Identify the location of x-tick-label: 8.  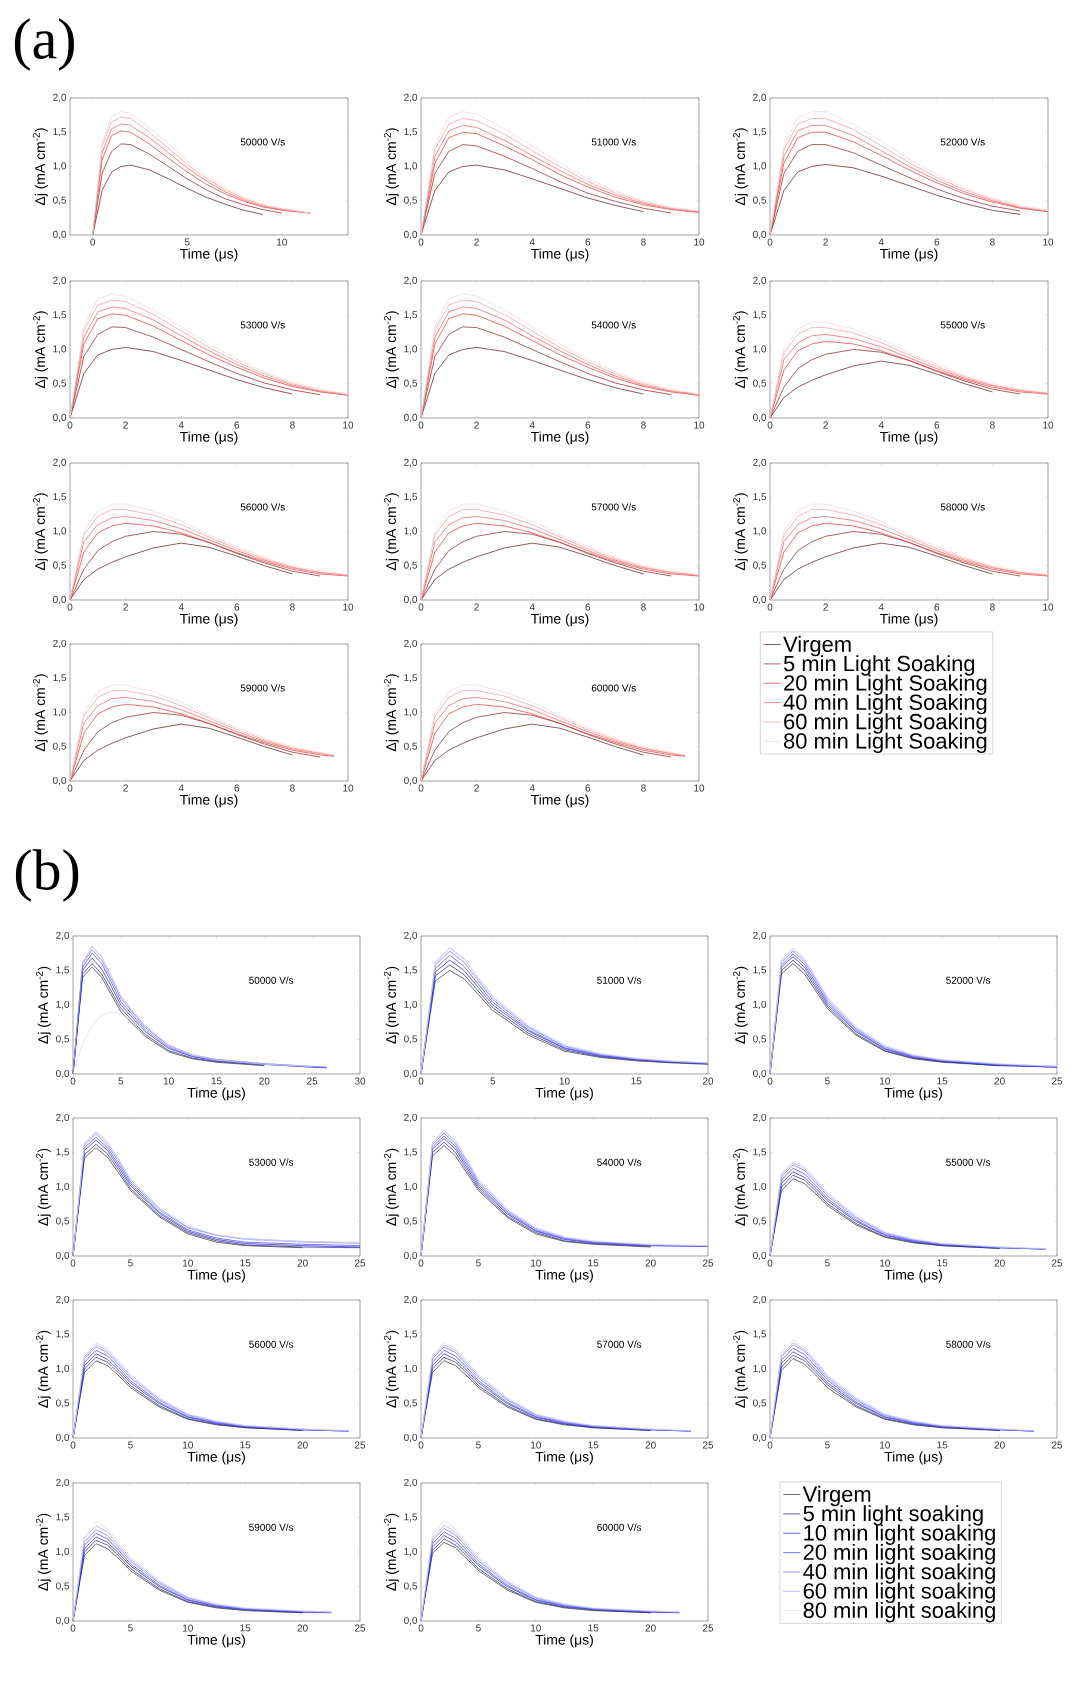
(292, 788).